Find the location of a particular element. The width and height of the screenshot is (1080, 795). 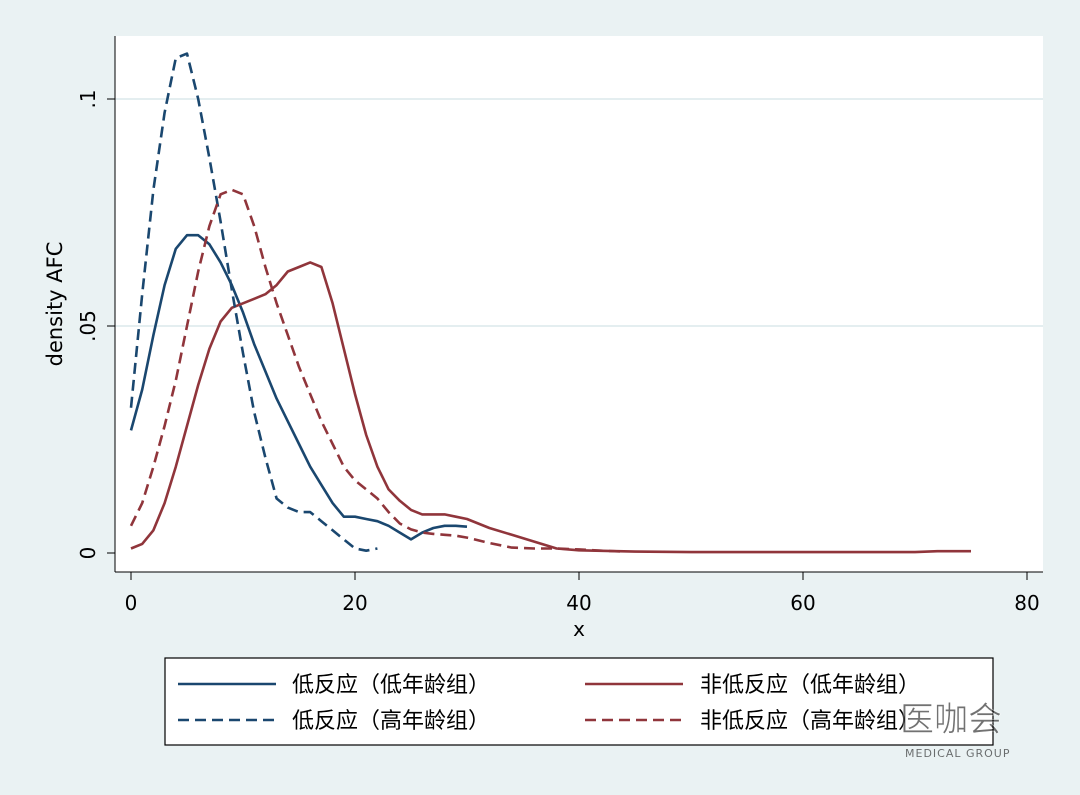

x-tick-label-2: 40 is located at coordinates (578, 603).